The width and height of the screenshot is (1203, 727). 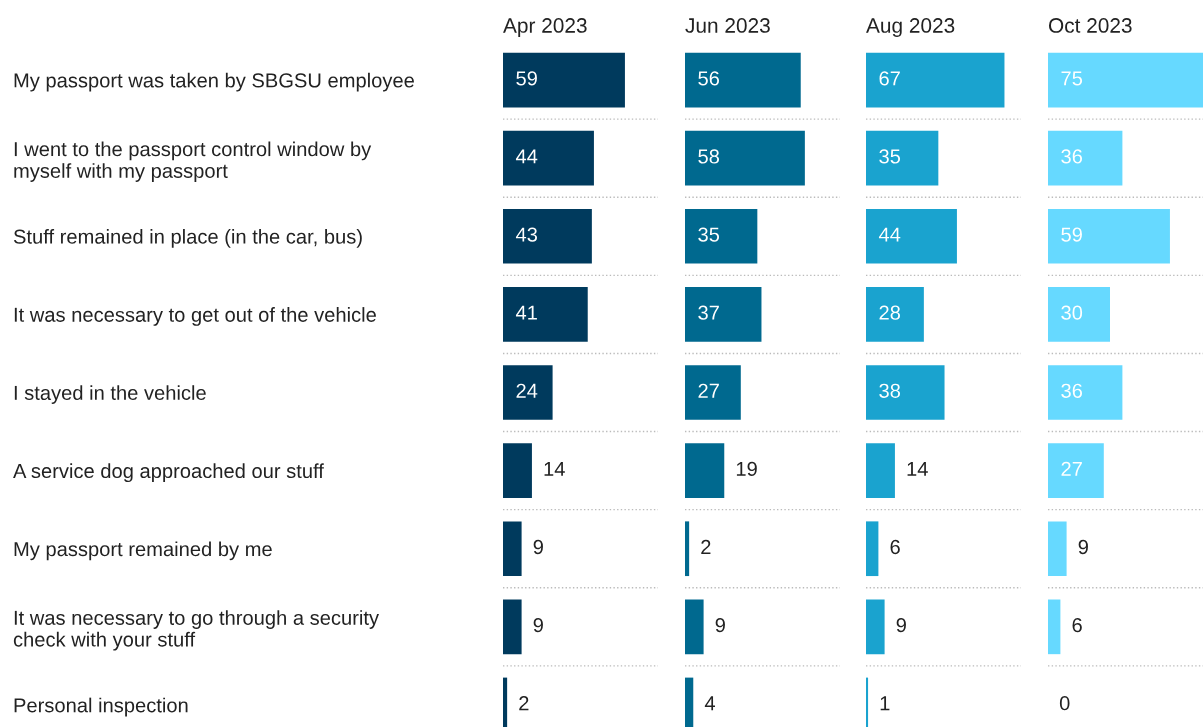 What do you see at coordinates (526, 234) in the screenshot?
I see `data-label: 43` at bounding box center [526, 234].